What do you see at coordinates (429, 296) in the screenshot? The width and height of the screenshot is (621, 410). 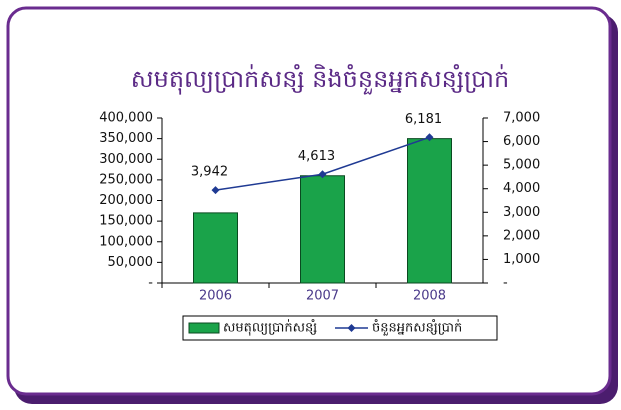 I see `x-tick-label: 2008` at bounding box center [429, 296].